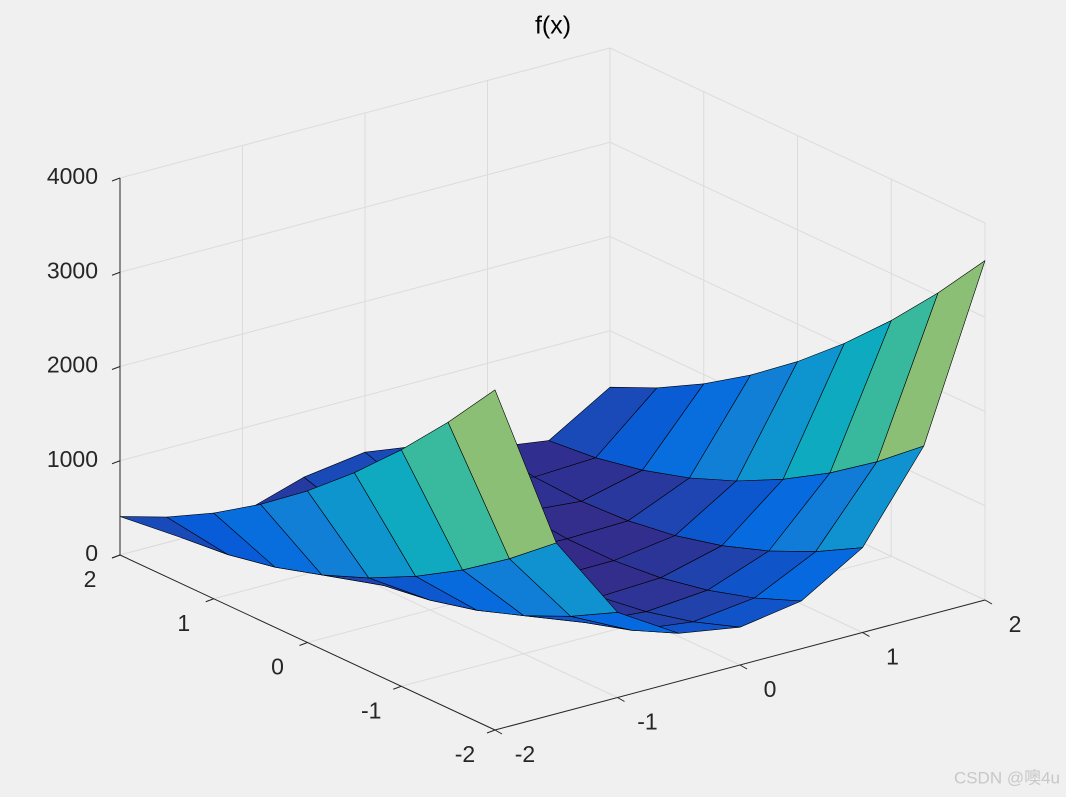 Image resolution: width=1066 pixels, height=797 pixels. What do you see at coordinates (72, 270) in the screenshot?
I see `z-tick-label: 3000` at bounding box center [72, 270].